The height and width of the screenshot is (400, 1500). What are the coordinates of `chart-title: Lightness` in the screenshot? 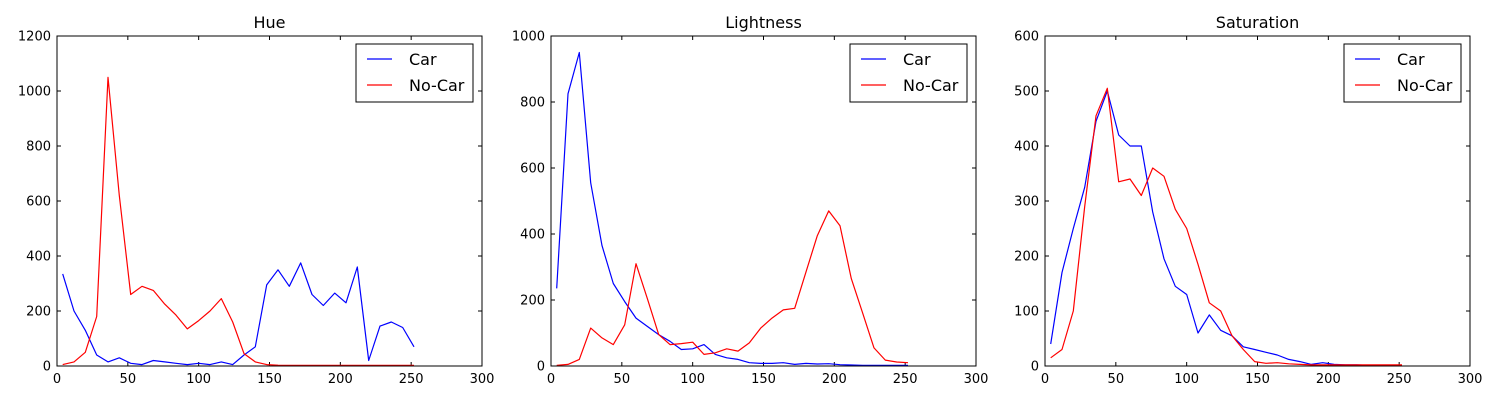 It's located at (763, 22).